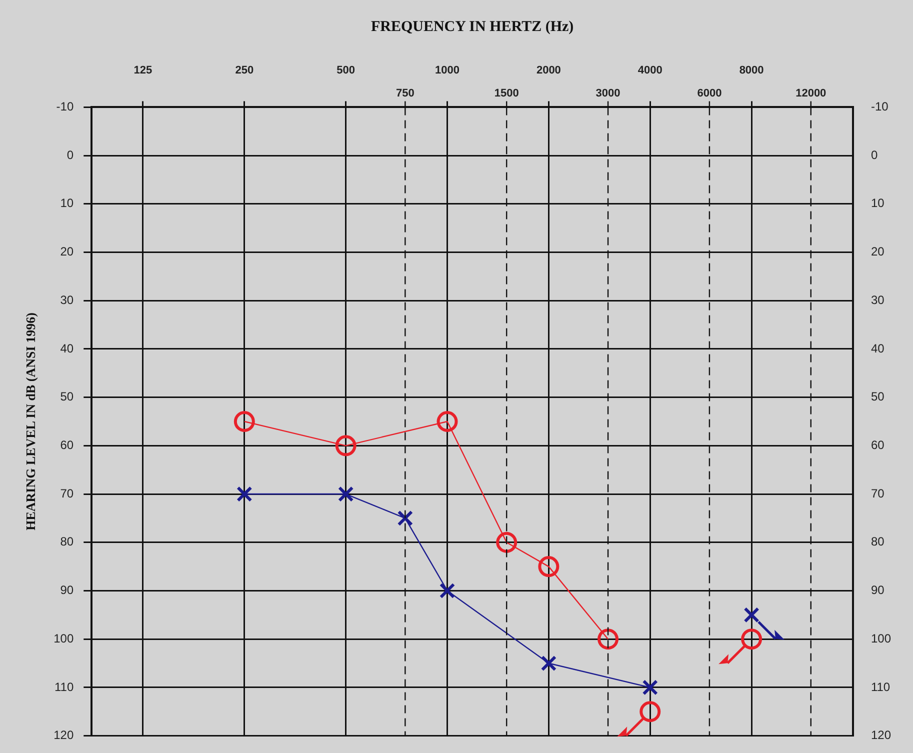  What do you see at coordinates (30, 421) in the screenshot?
I see `y-axis-title: HEARING LEVEL IN dB (ANSI 1996)` at bounding box center [30, 421].